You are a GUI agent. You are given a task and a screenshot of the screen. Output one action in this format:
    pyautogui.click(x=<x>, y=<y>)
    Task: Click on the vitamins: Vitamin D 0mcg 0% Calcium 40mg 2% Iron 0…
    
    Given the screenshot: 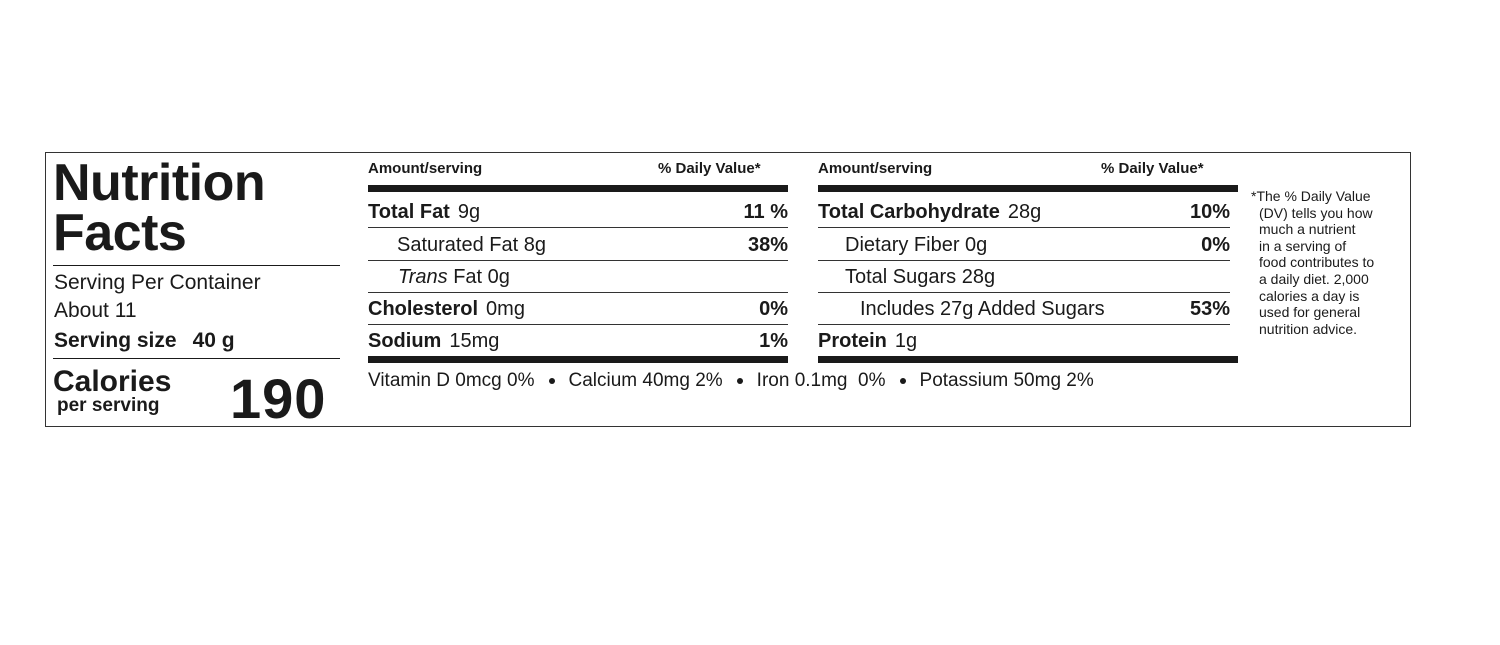 What is the action you would take?
    pyautogui.click(x=731, y=381)
    